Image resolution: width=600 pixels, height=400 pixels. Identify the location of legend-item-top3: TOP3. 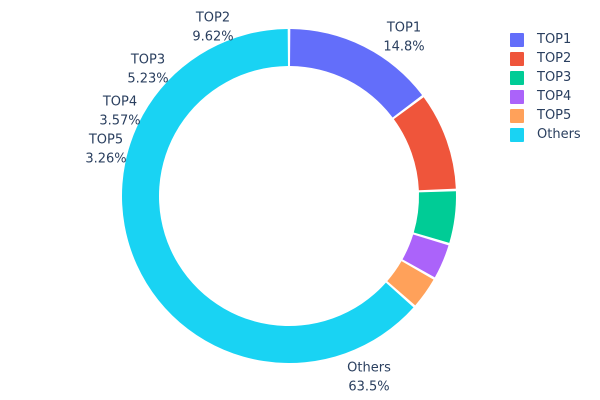
(552, 77).